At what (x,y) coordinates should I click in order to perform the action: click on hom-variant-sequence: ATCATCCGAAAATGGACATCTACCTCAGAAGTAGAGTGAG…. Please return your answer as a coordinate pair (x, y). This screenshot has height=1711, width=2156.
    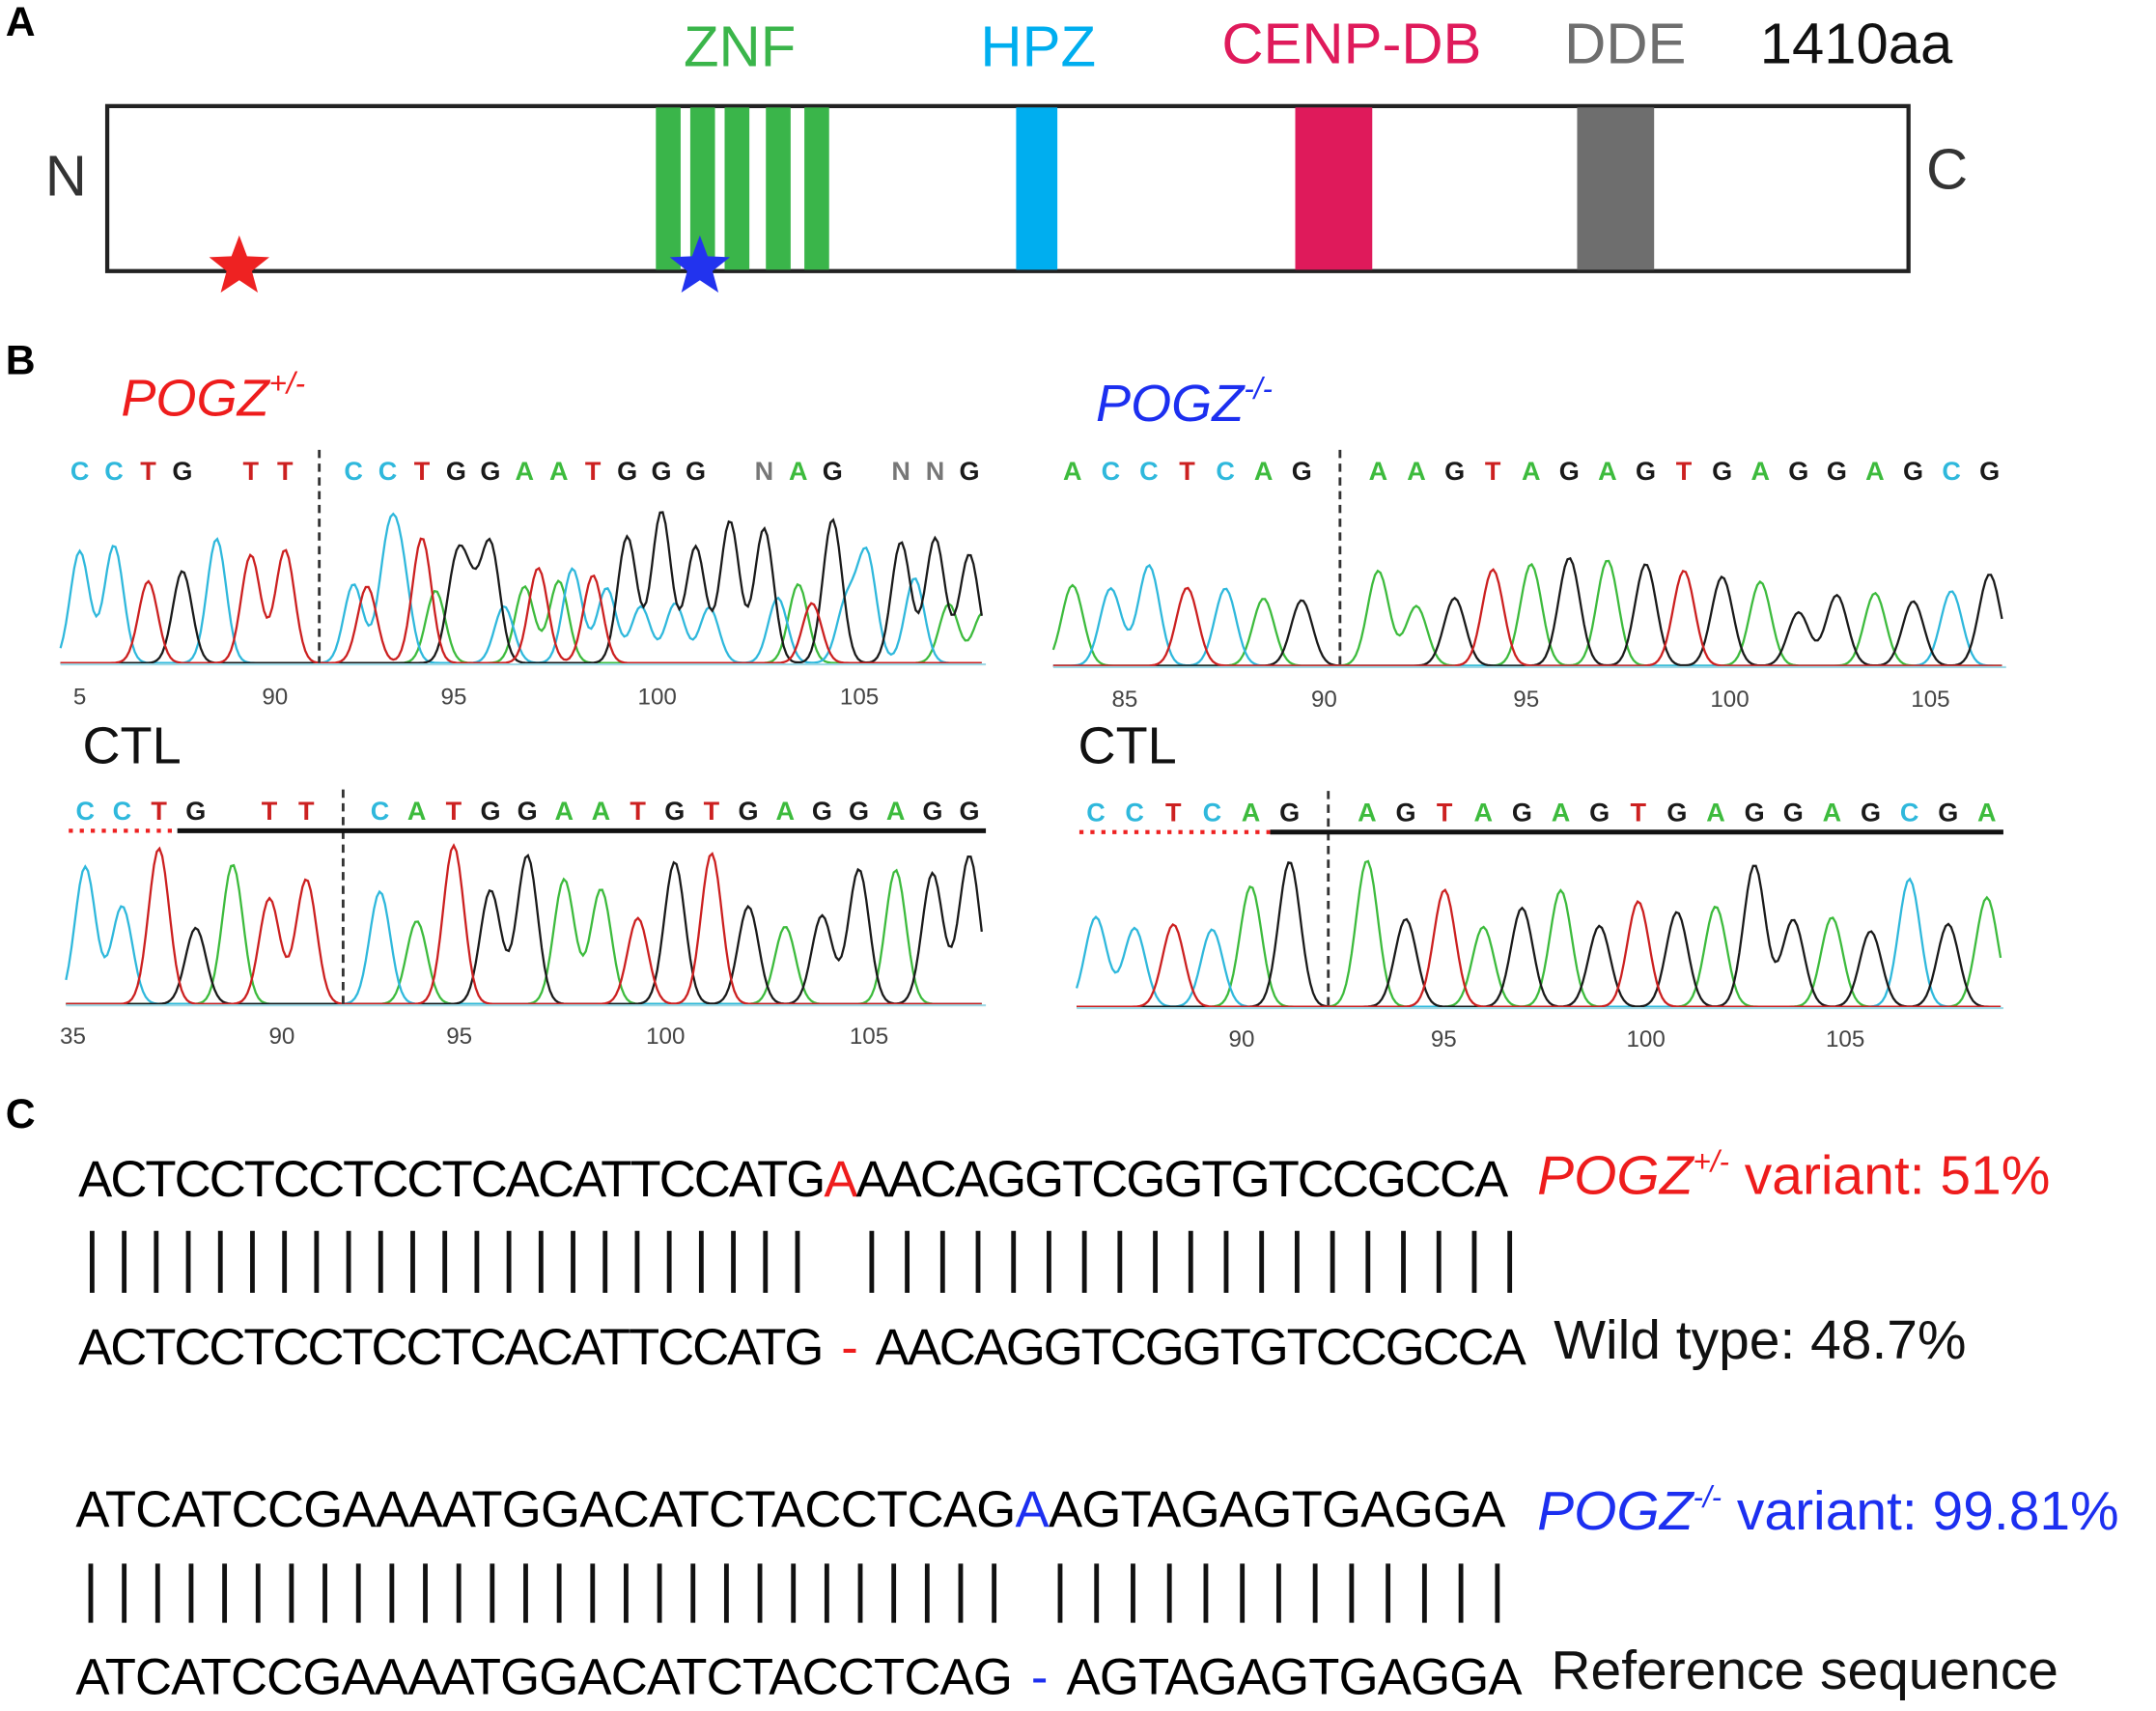
    Looking at the image, I should click on (791, 1509).